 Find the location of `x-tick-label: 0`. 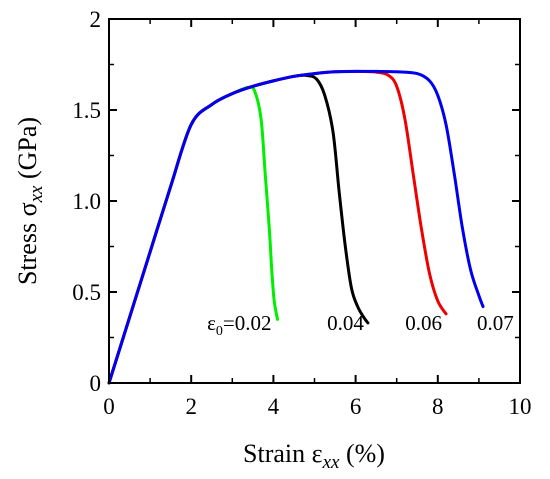

x-tick-label: 0 is located at coordinates (109, 406).